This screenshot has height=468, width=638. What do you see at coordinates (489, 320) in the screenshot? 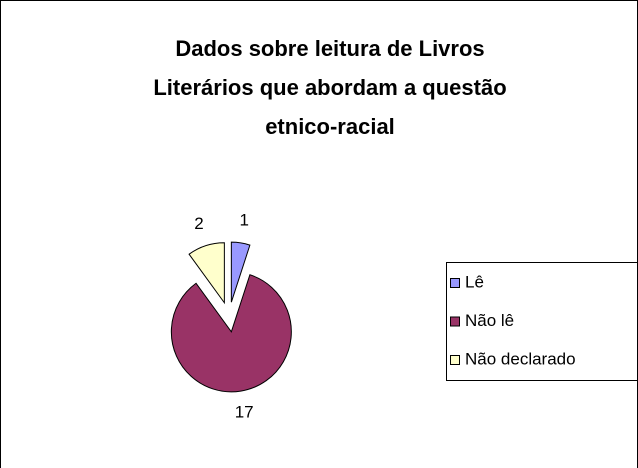
I see `legend-label: Não lê` at bounding box center [489, 320].